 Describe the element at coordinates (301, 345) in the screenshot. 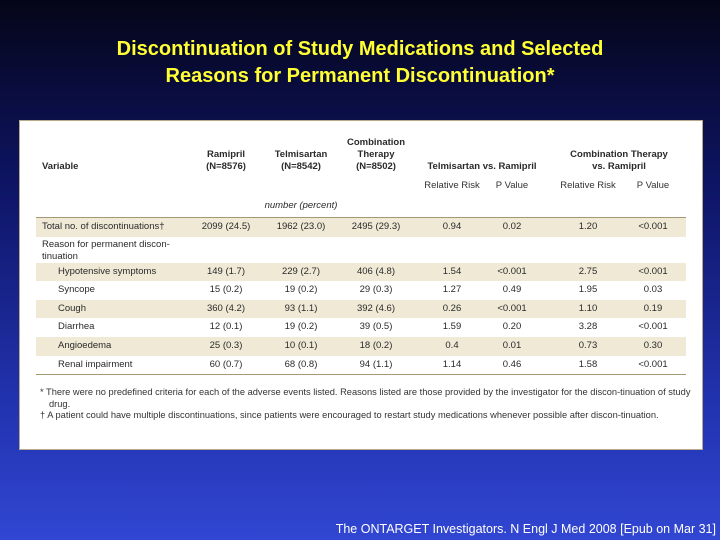

I see `cell-telmisartan: 10 (0.1)` at that location.